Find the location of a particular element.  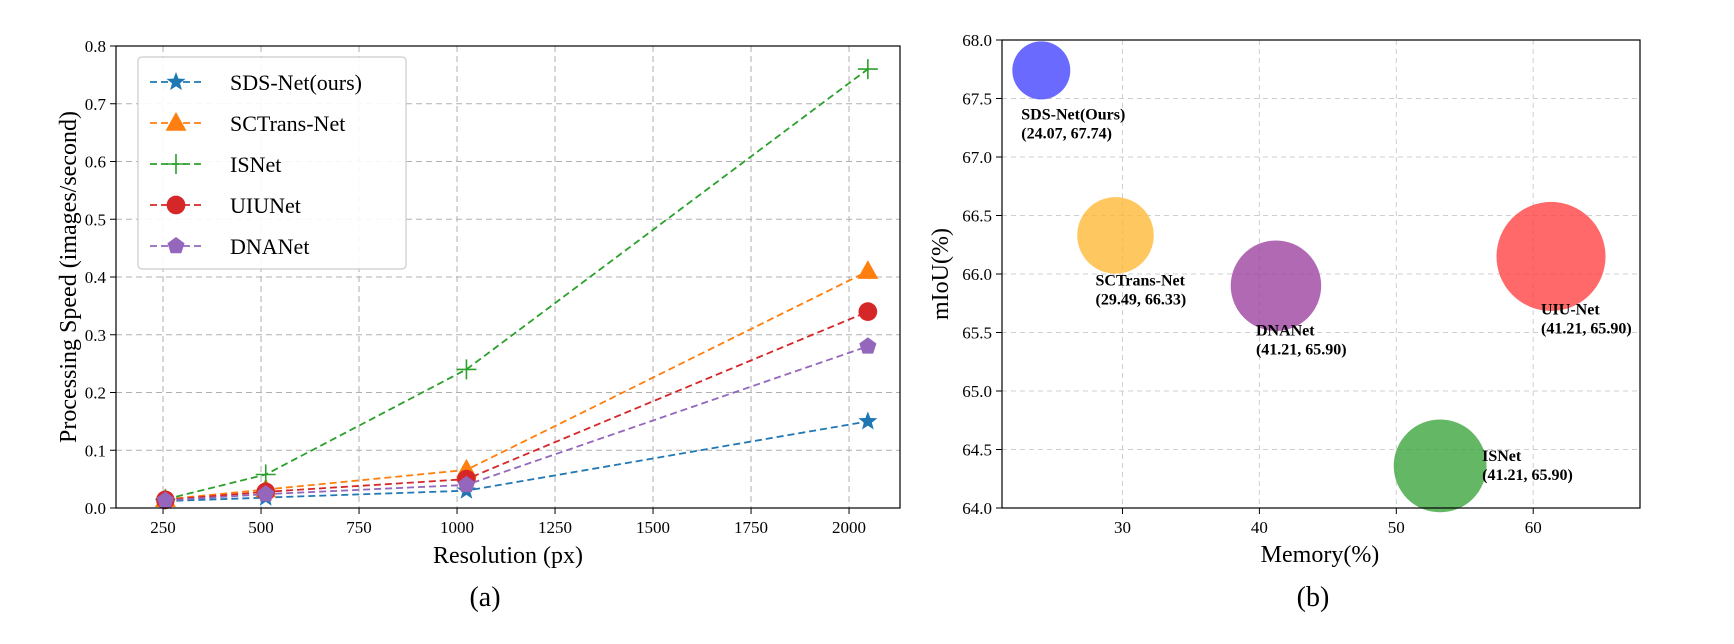

bubble-name-label: SCTrans-Net is located at coordinates (1140, 280).